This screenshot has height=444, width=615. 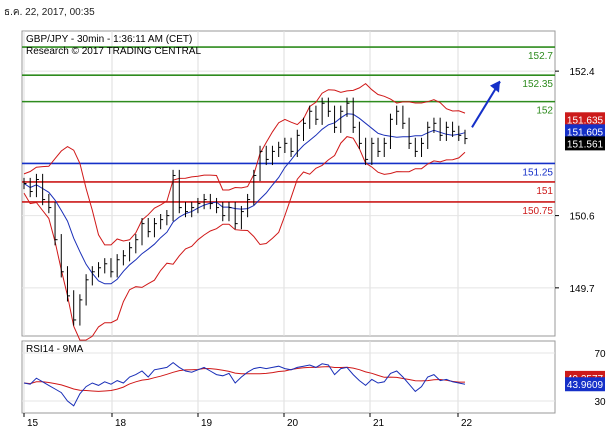 What do you see at coordinates (581, 289) in the screenshot?
I see `y-tick-label: 149.7` at bounding box center [581, 289].